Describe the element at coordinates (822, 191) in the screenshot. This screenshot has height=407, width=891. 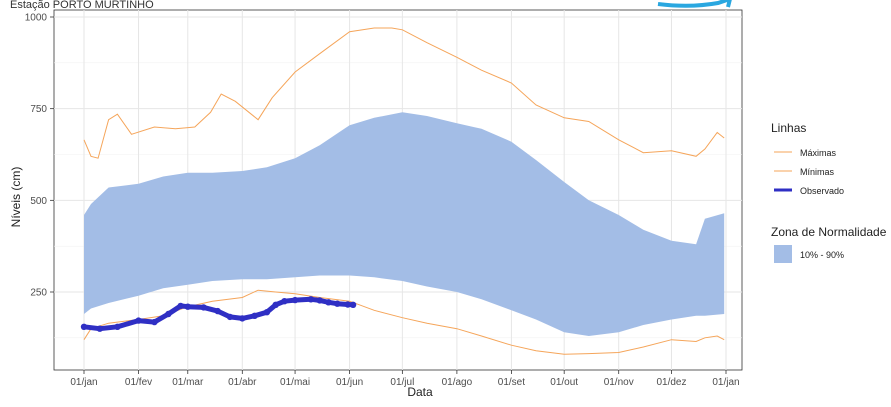
I see `legend-observado-label: Observado` at that location.